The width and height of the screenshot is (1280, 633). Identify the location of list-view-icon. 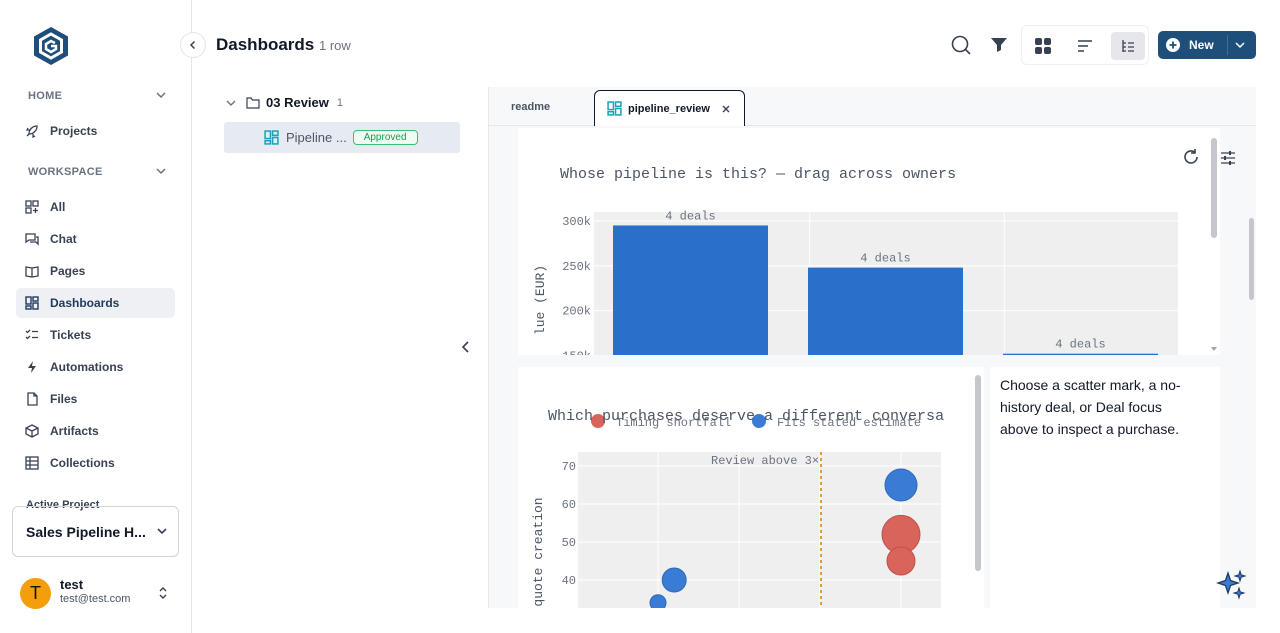
(1085, 46).